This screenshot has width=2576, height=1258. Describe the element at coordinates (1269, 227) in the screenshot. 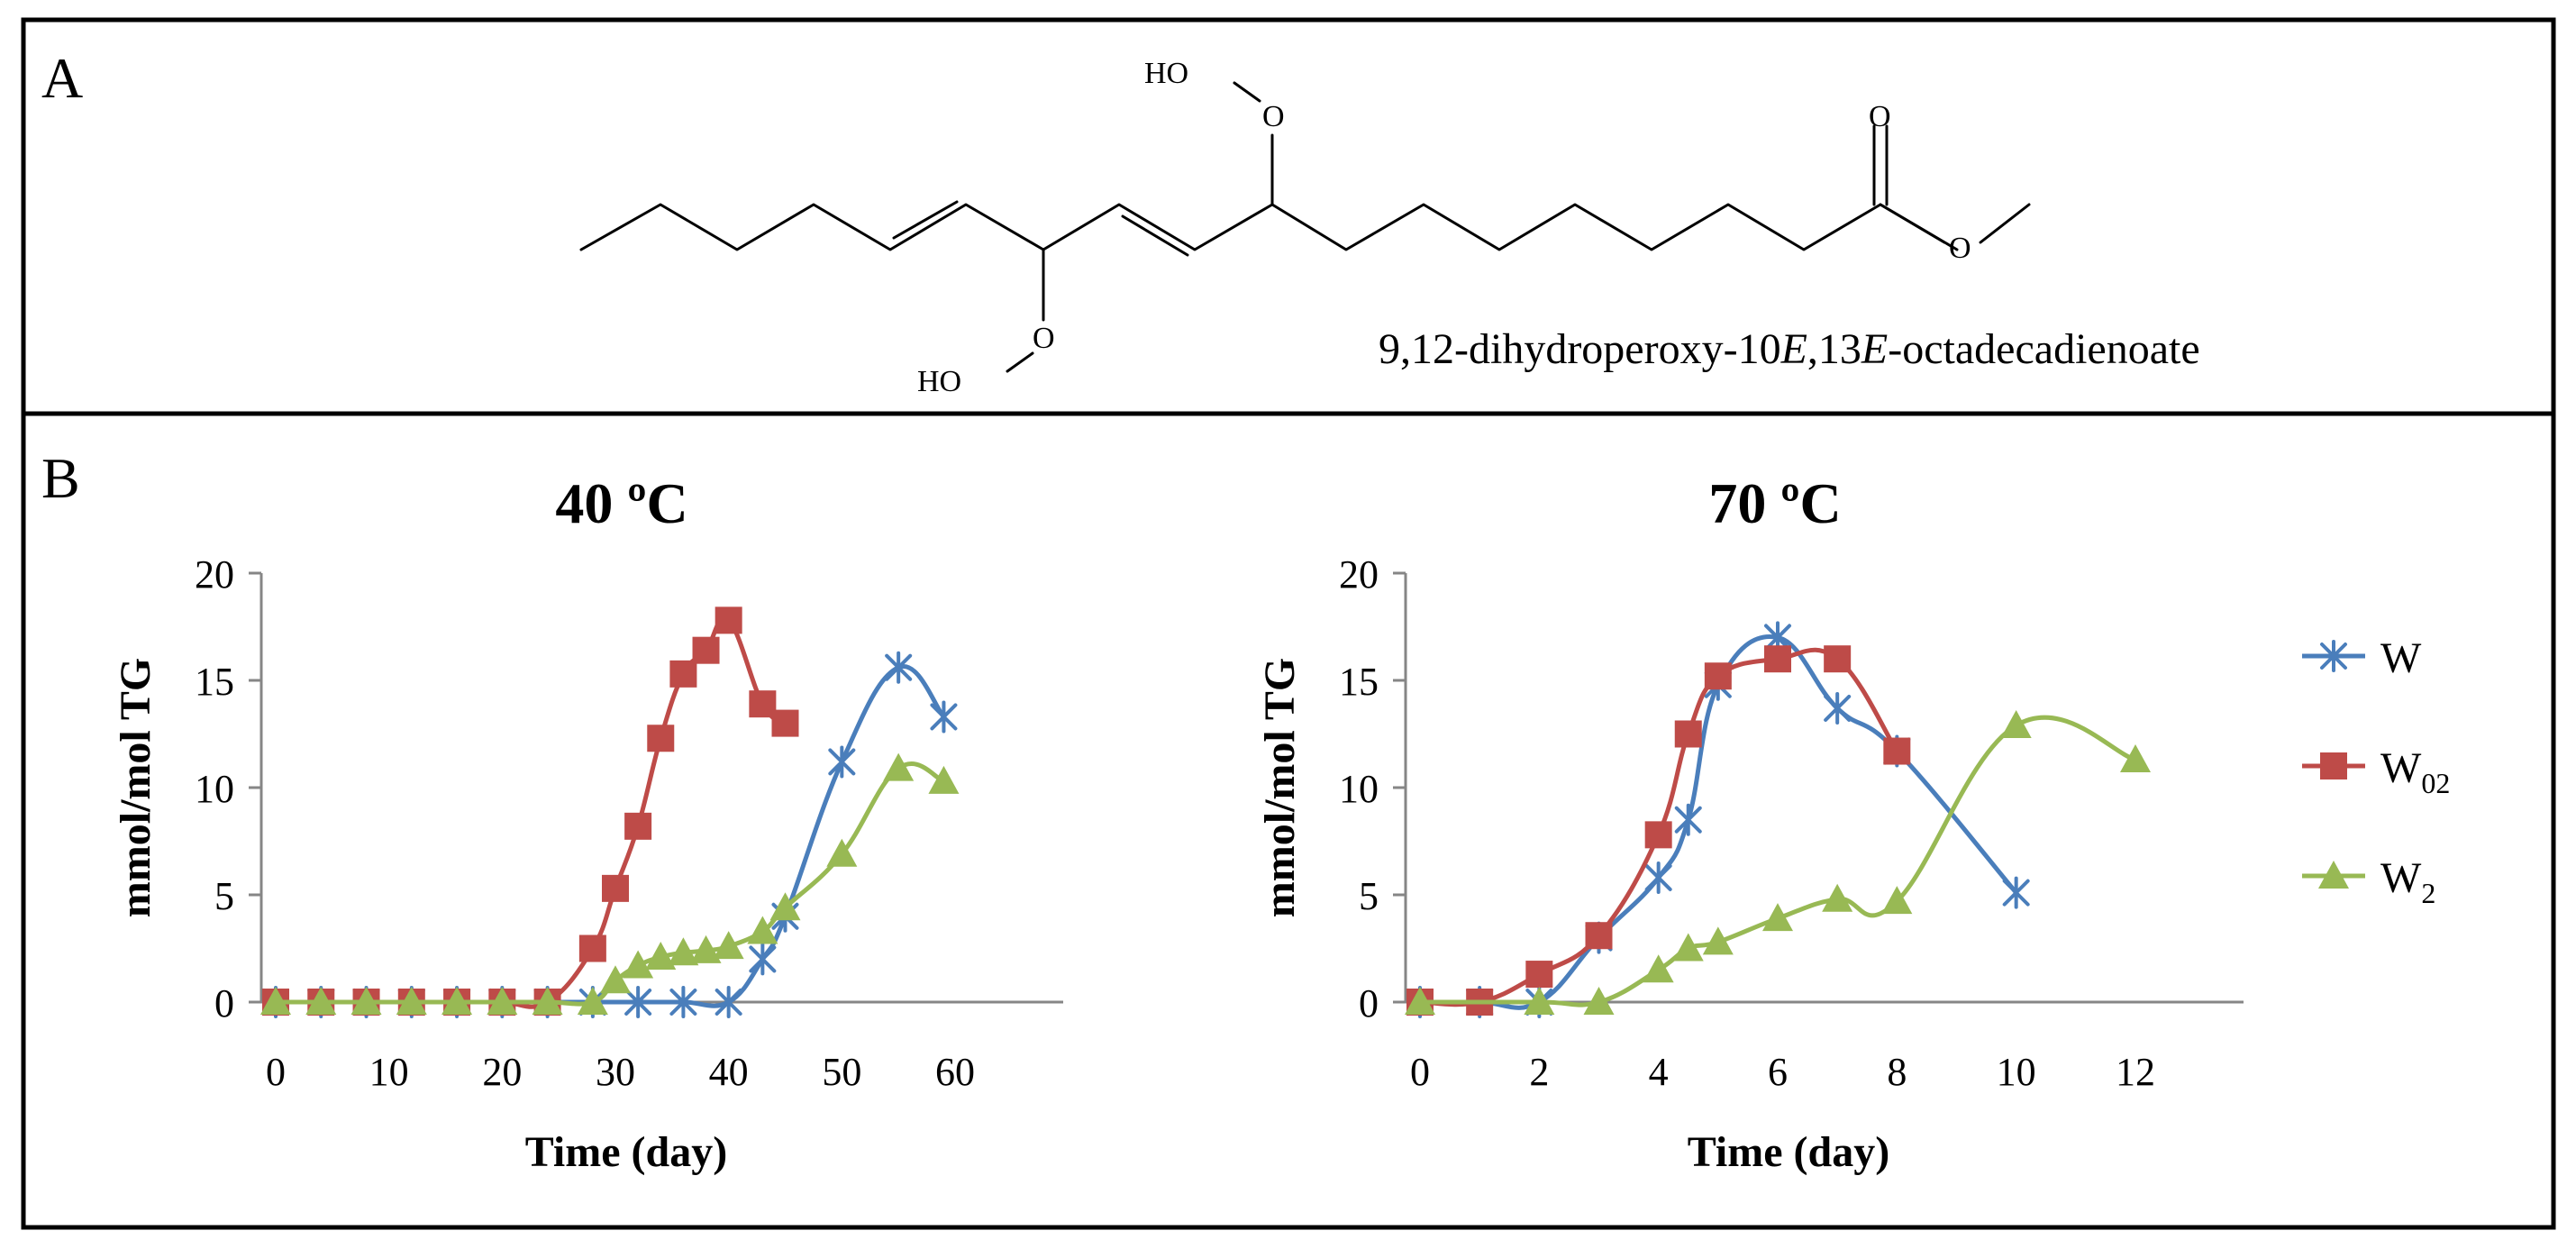

I see `carbon-skeleton` at that location.